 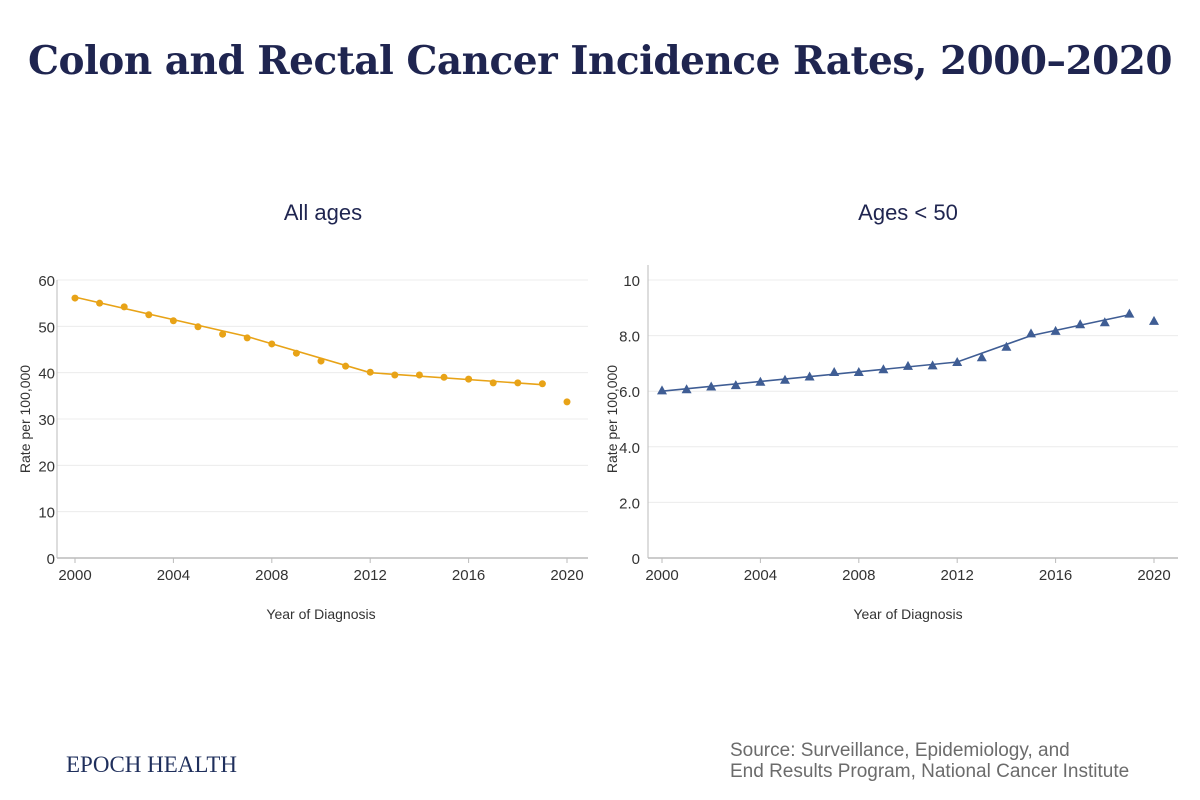 What do you see at coordinates (46, 374) in the screenshot?
I see `y-tick-label: 40` at bounding box center [46, 374].